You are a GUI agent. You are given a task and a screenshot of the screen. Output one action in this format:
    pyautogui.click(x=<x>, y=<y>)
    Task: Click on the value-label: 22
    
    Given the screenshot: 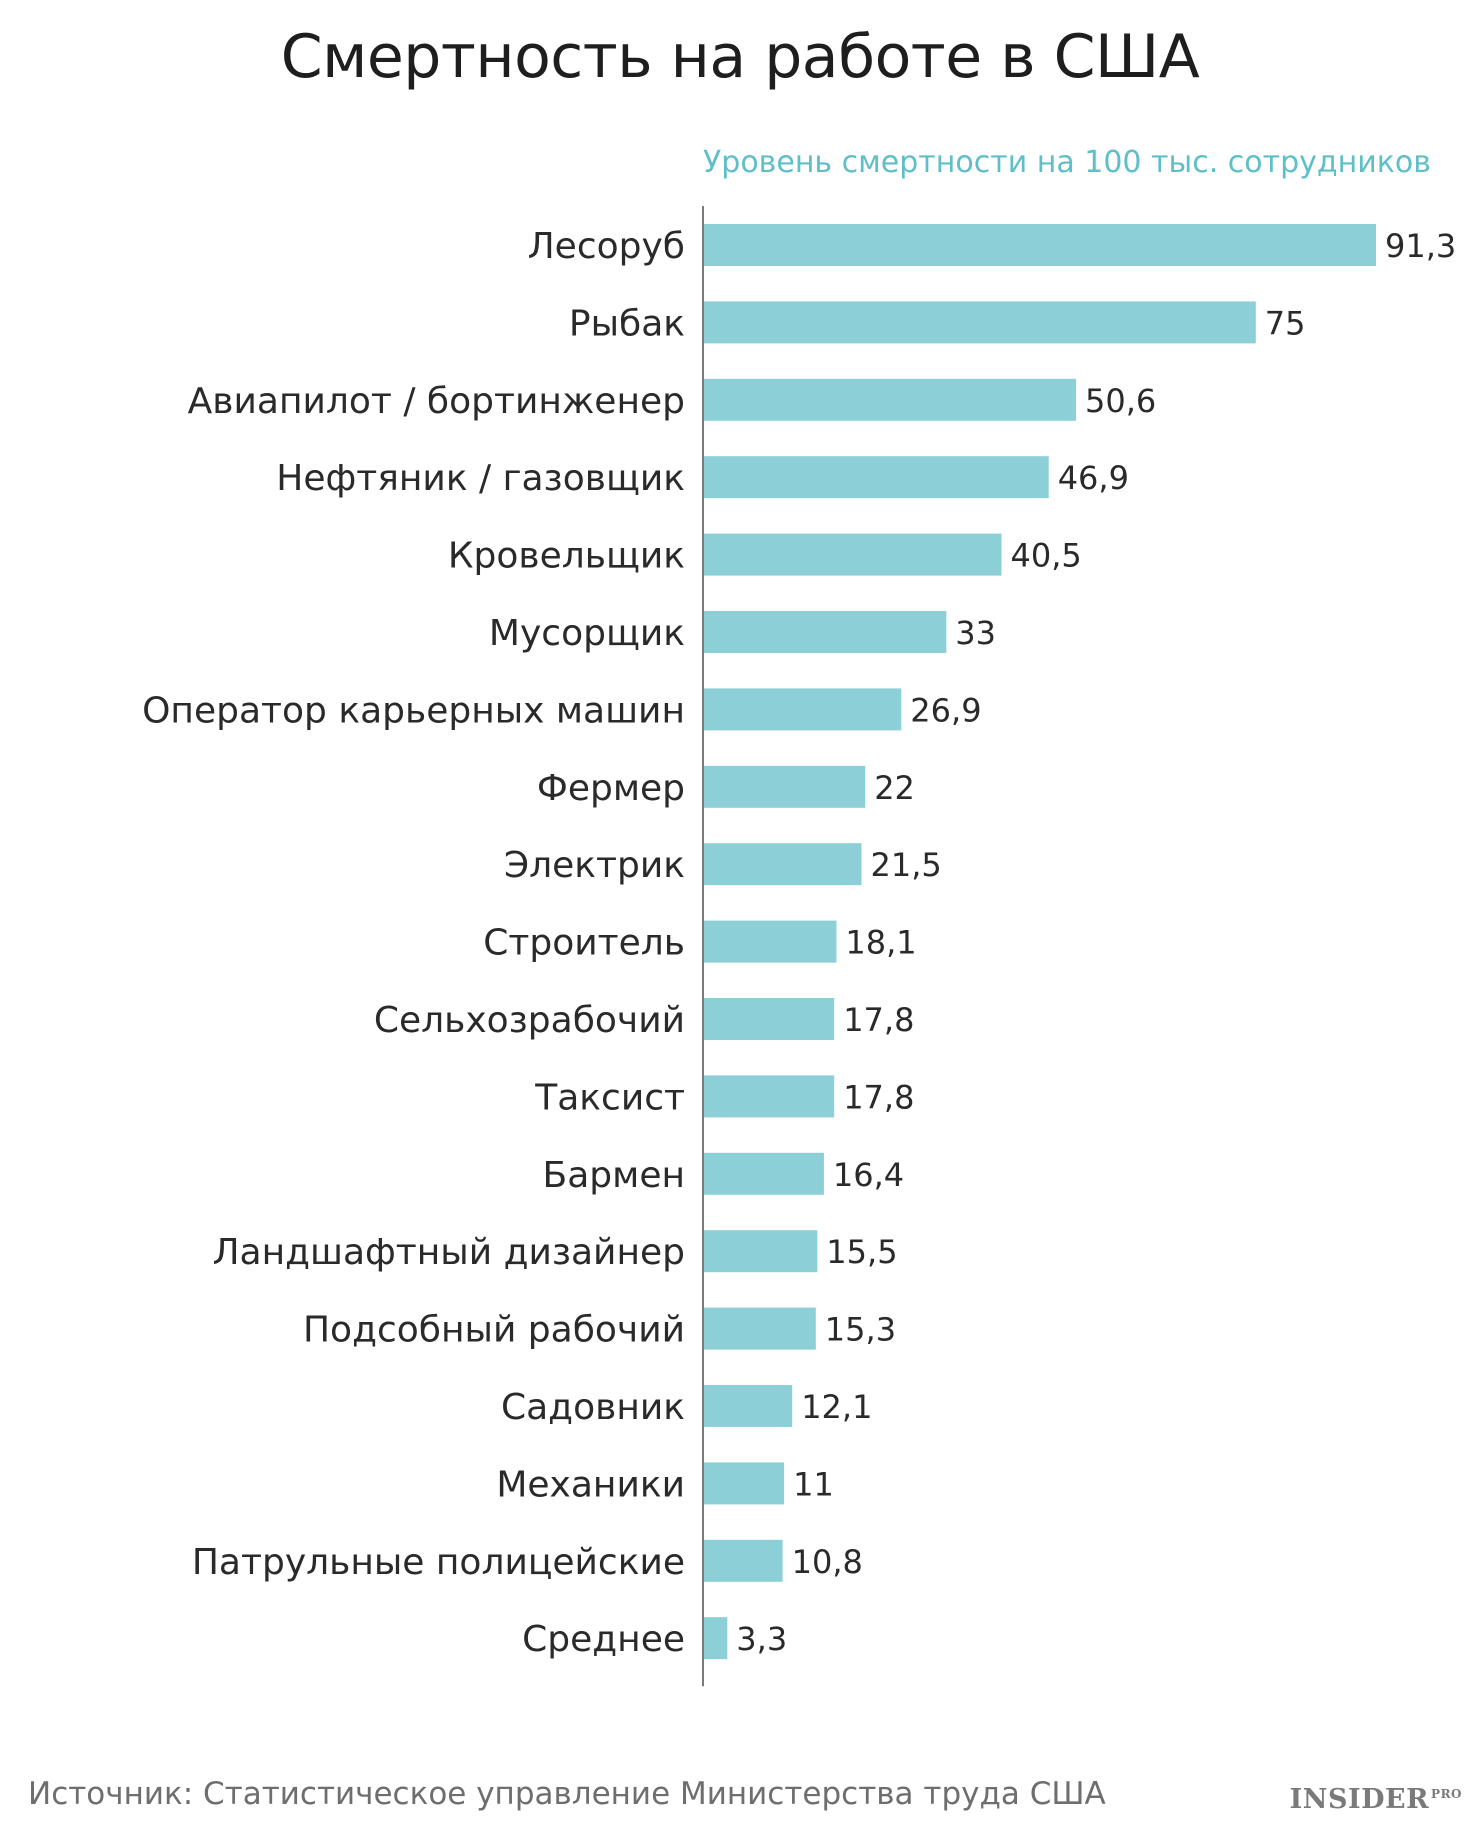 What is the action you would take?
    pyautogui.click(x=894, y=788)
    